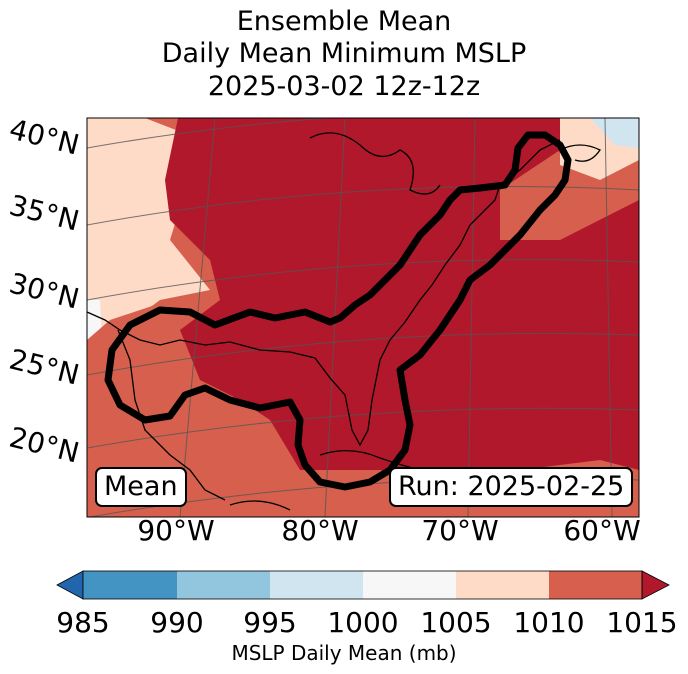 This screenshot has height=674, width=688. I want to click on lon-label-60: 60°W, so click(602, 530).